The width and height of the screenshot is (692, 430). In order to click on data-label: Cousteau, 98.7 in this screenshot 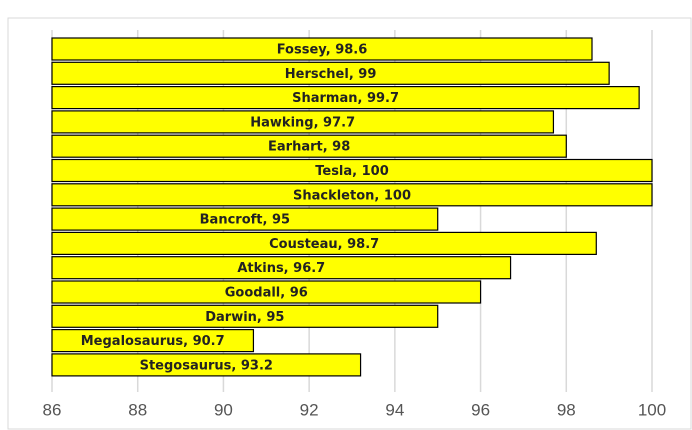, I will do `click(324, 244)`.